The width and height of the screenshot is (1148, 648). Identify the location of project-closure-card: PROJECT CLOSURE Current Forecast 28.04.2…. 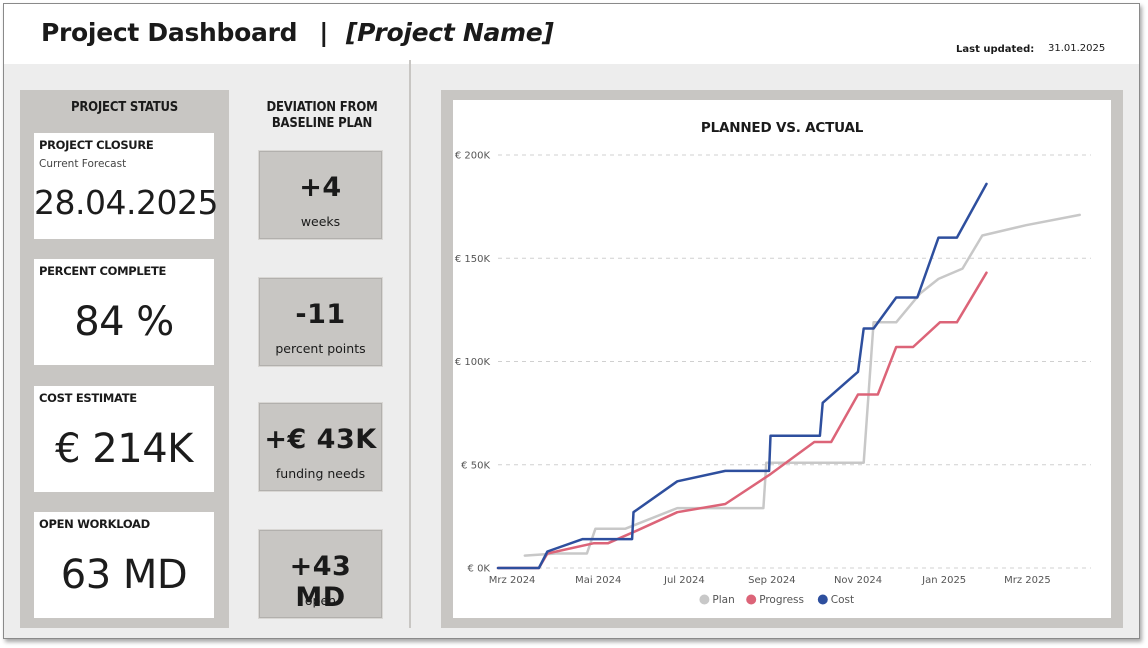
(126, 186).